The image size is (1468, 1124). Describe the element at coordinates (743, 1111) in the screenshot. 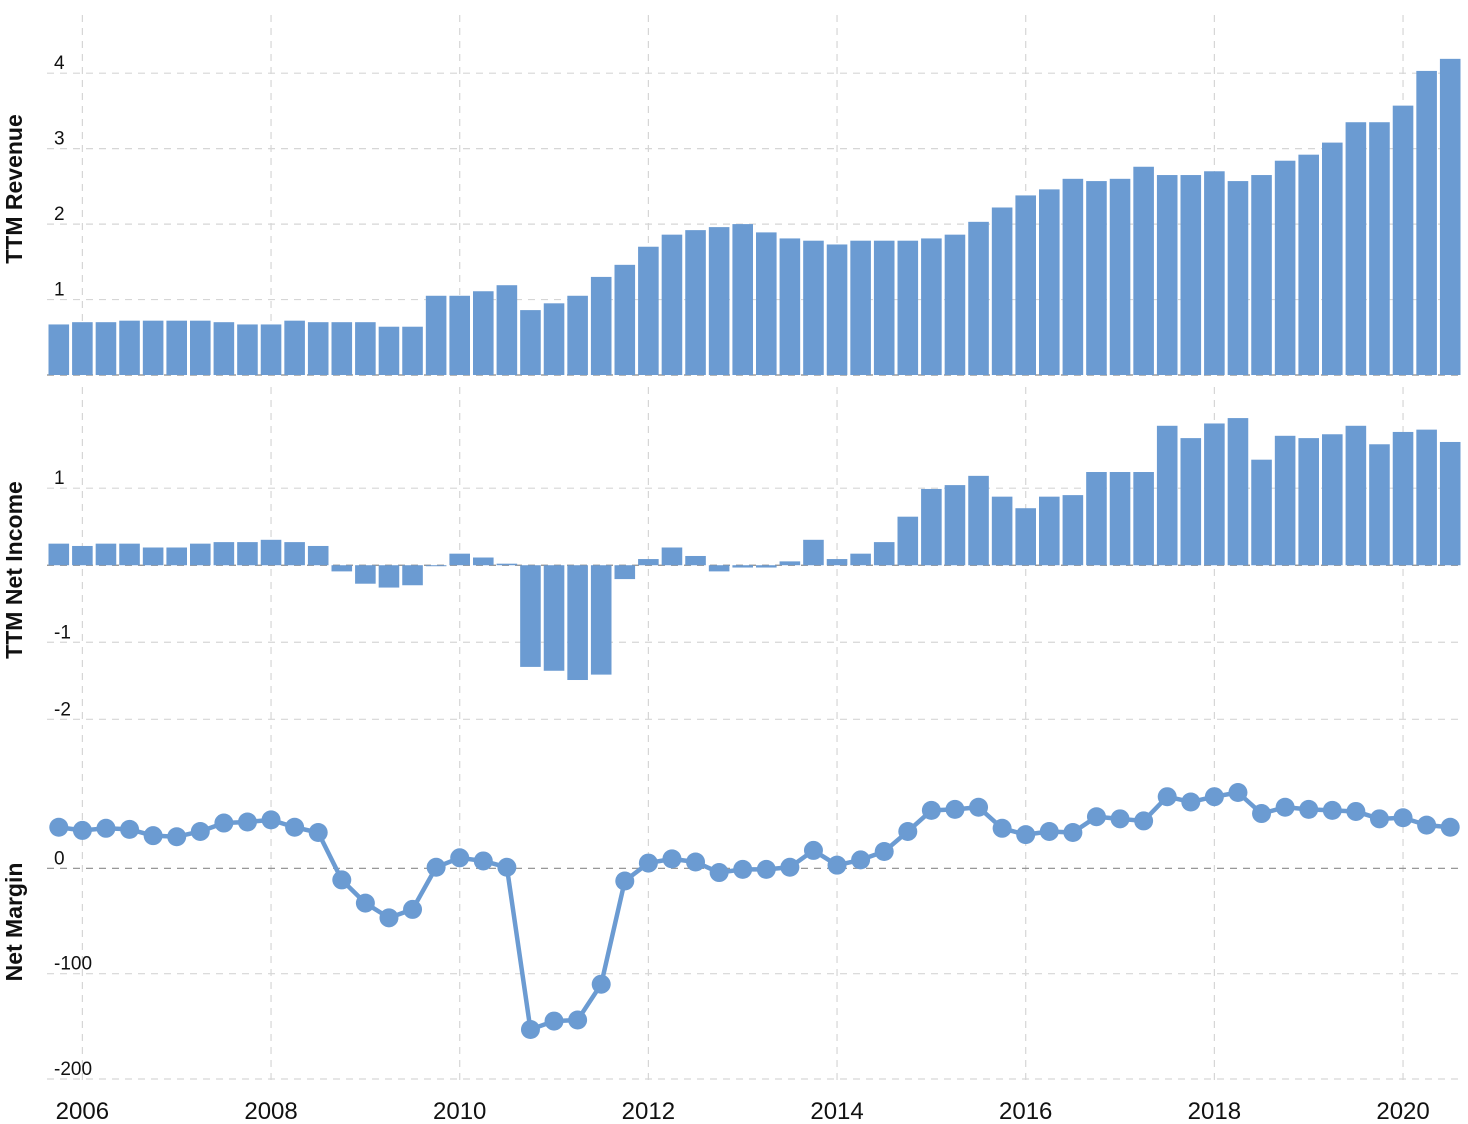

I see `x-axis: 2006 2008 2010 2012 2014 2016 2018 2020` at that location.